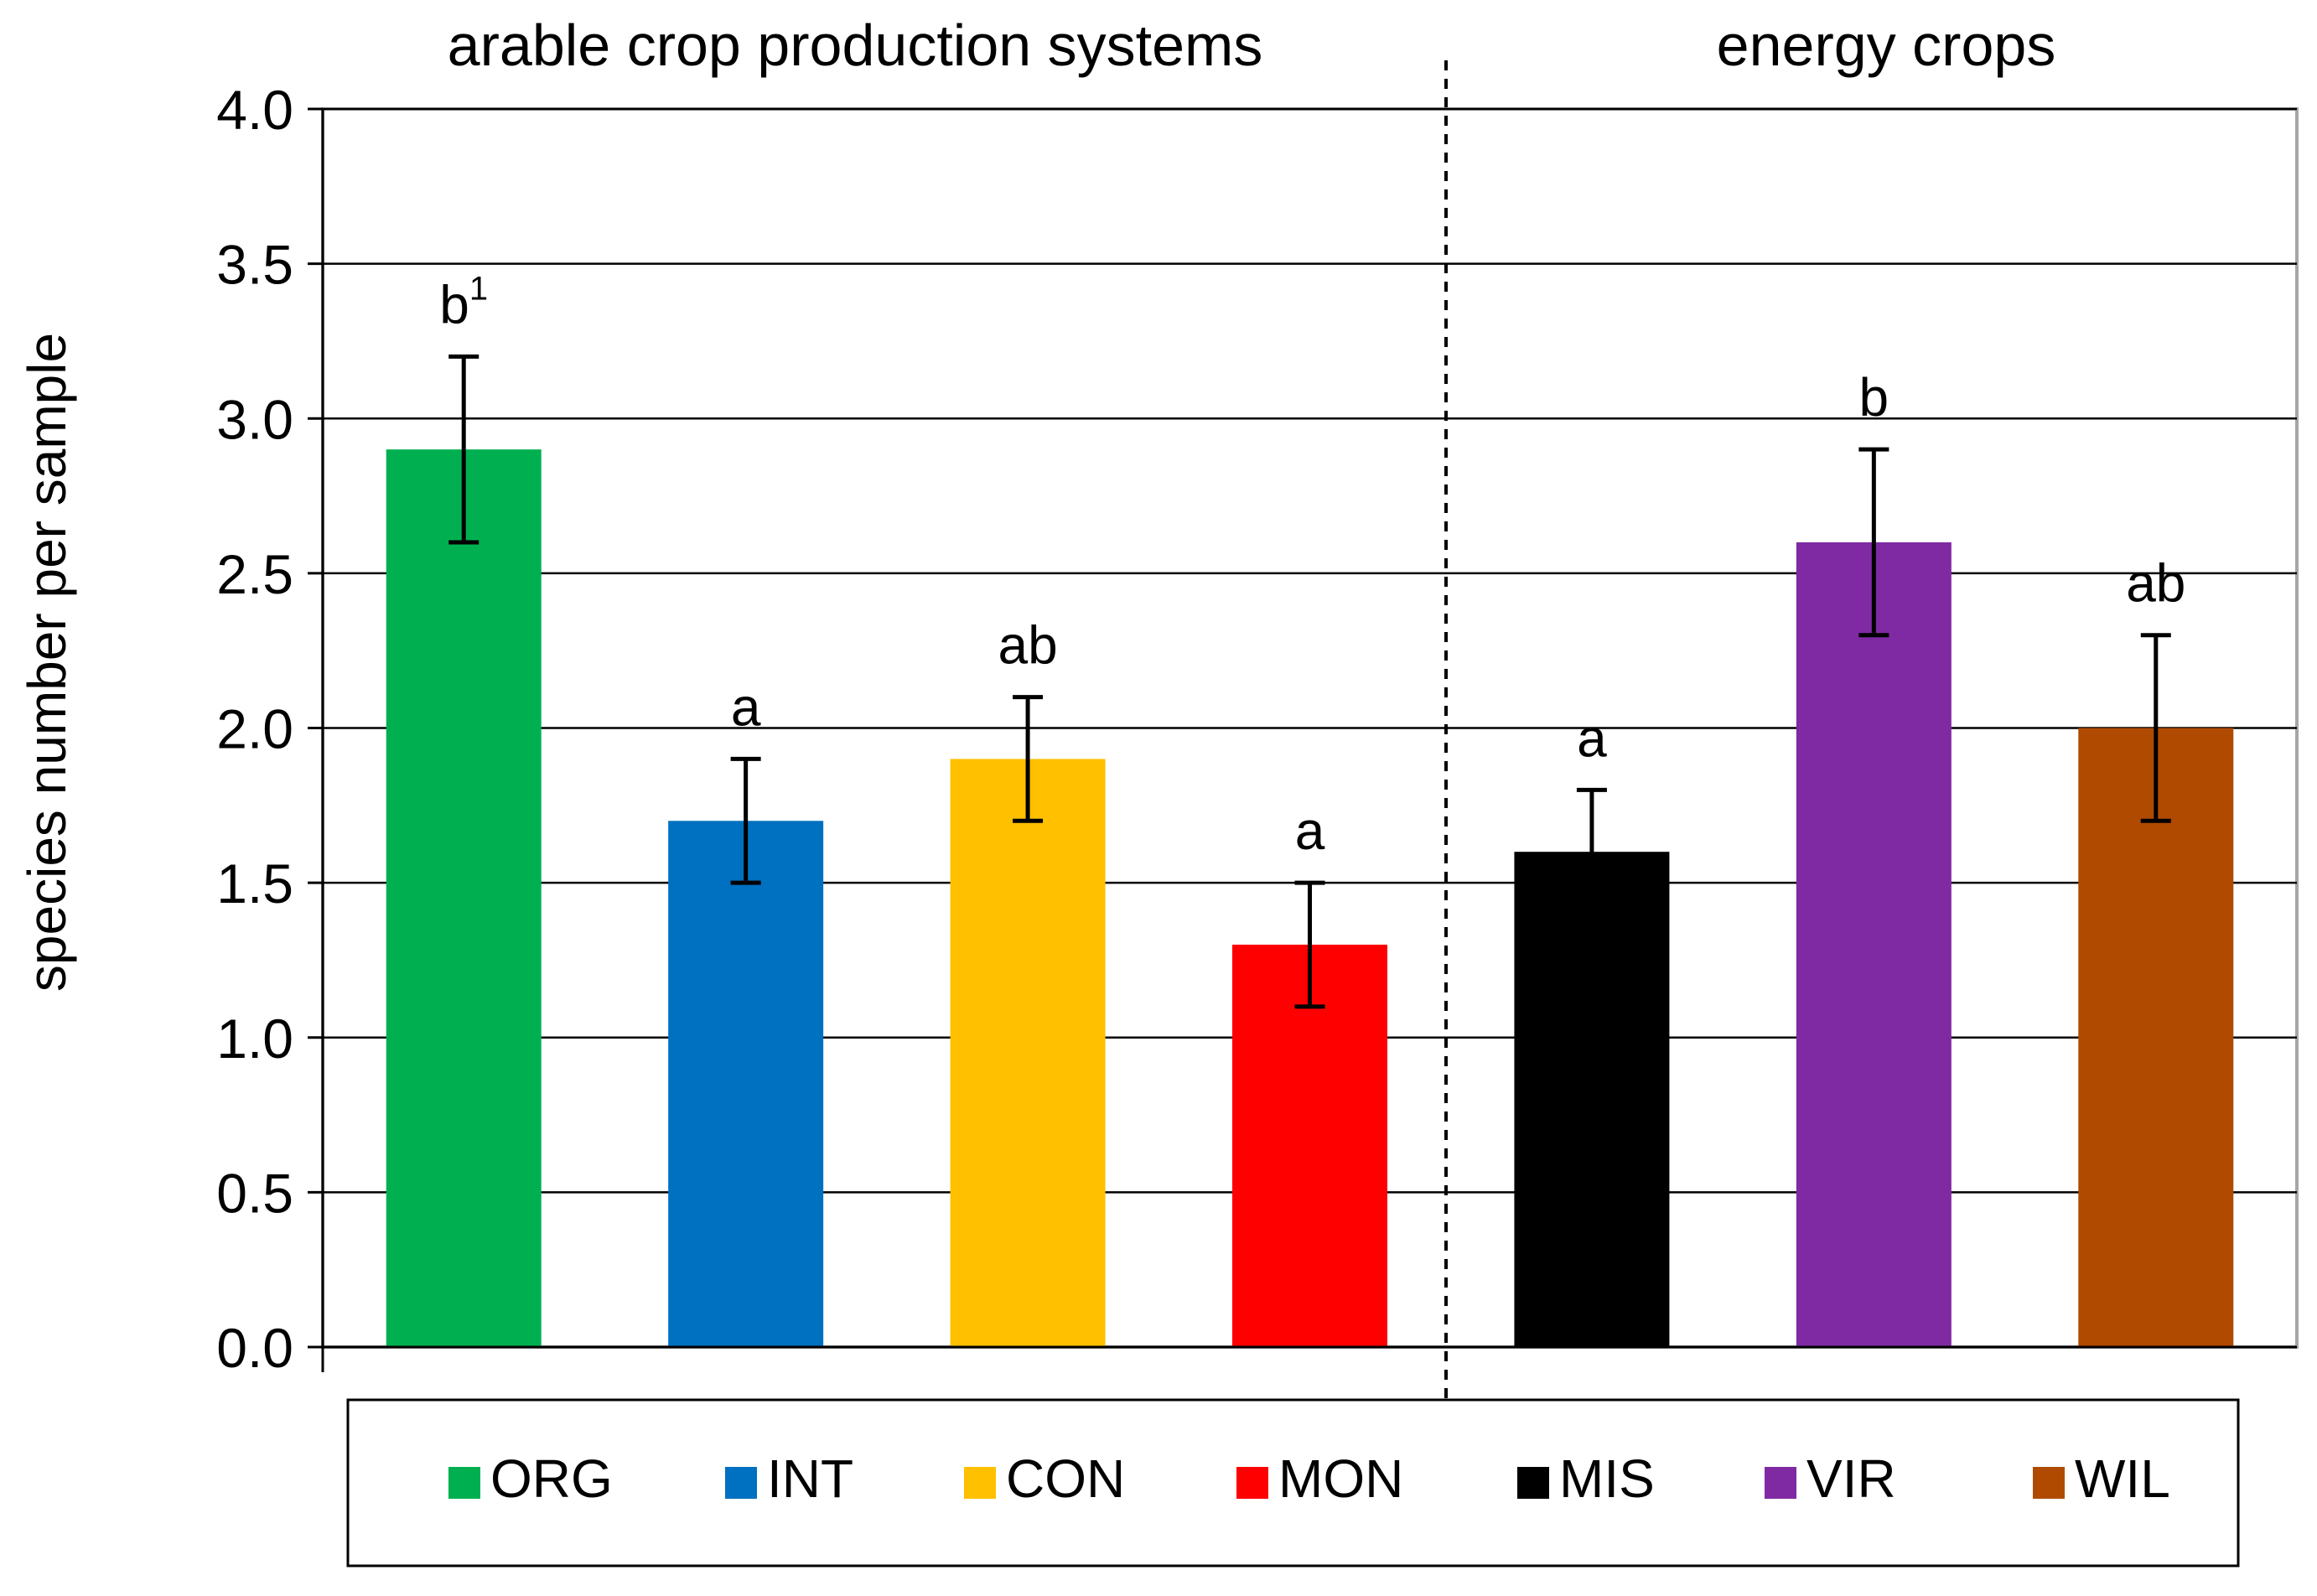  What do you see at coordinates (1592, 737) in the screenshot?
I see `significance-letter-mis: a` at bounding box center [1592, 737].